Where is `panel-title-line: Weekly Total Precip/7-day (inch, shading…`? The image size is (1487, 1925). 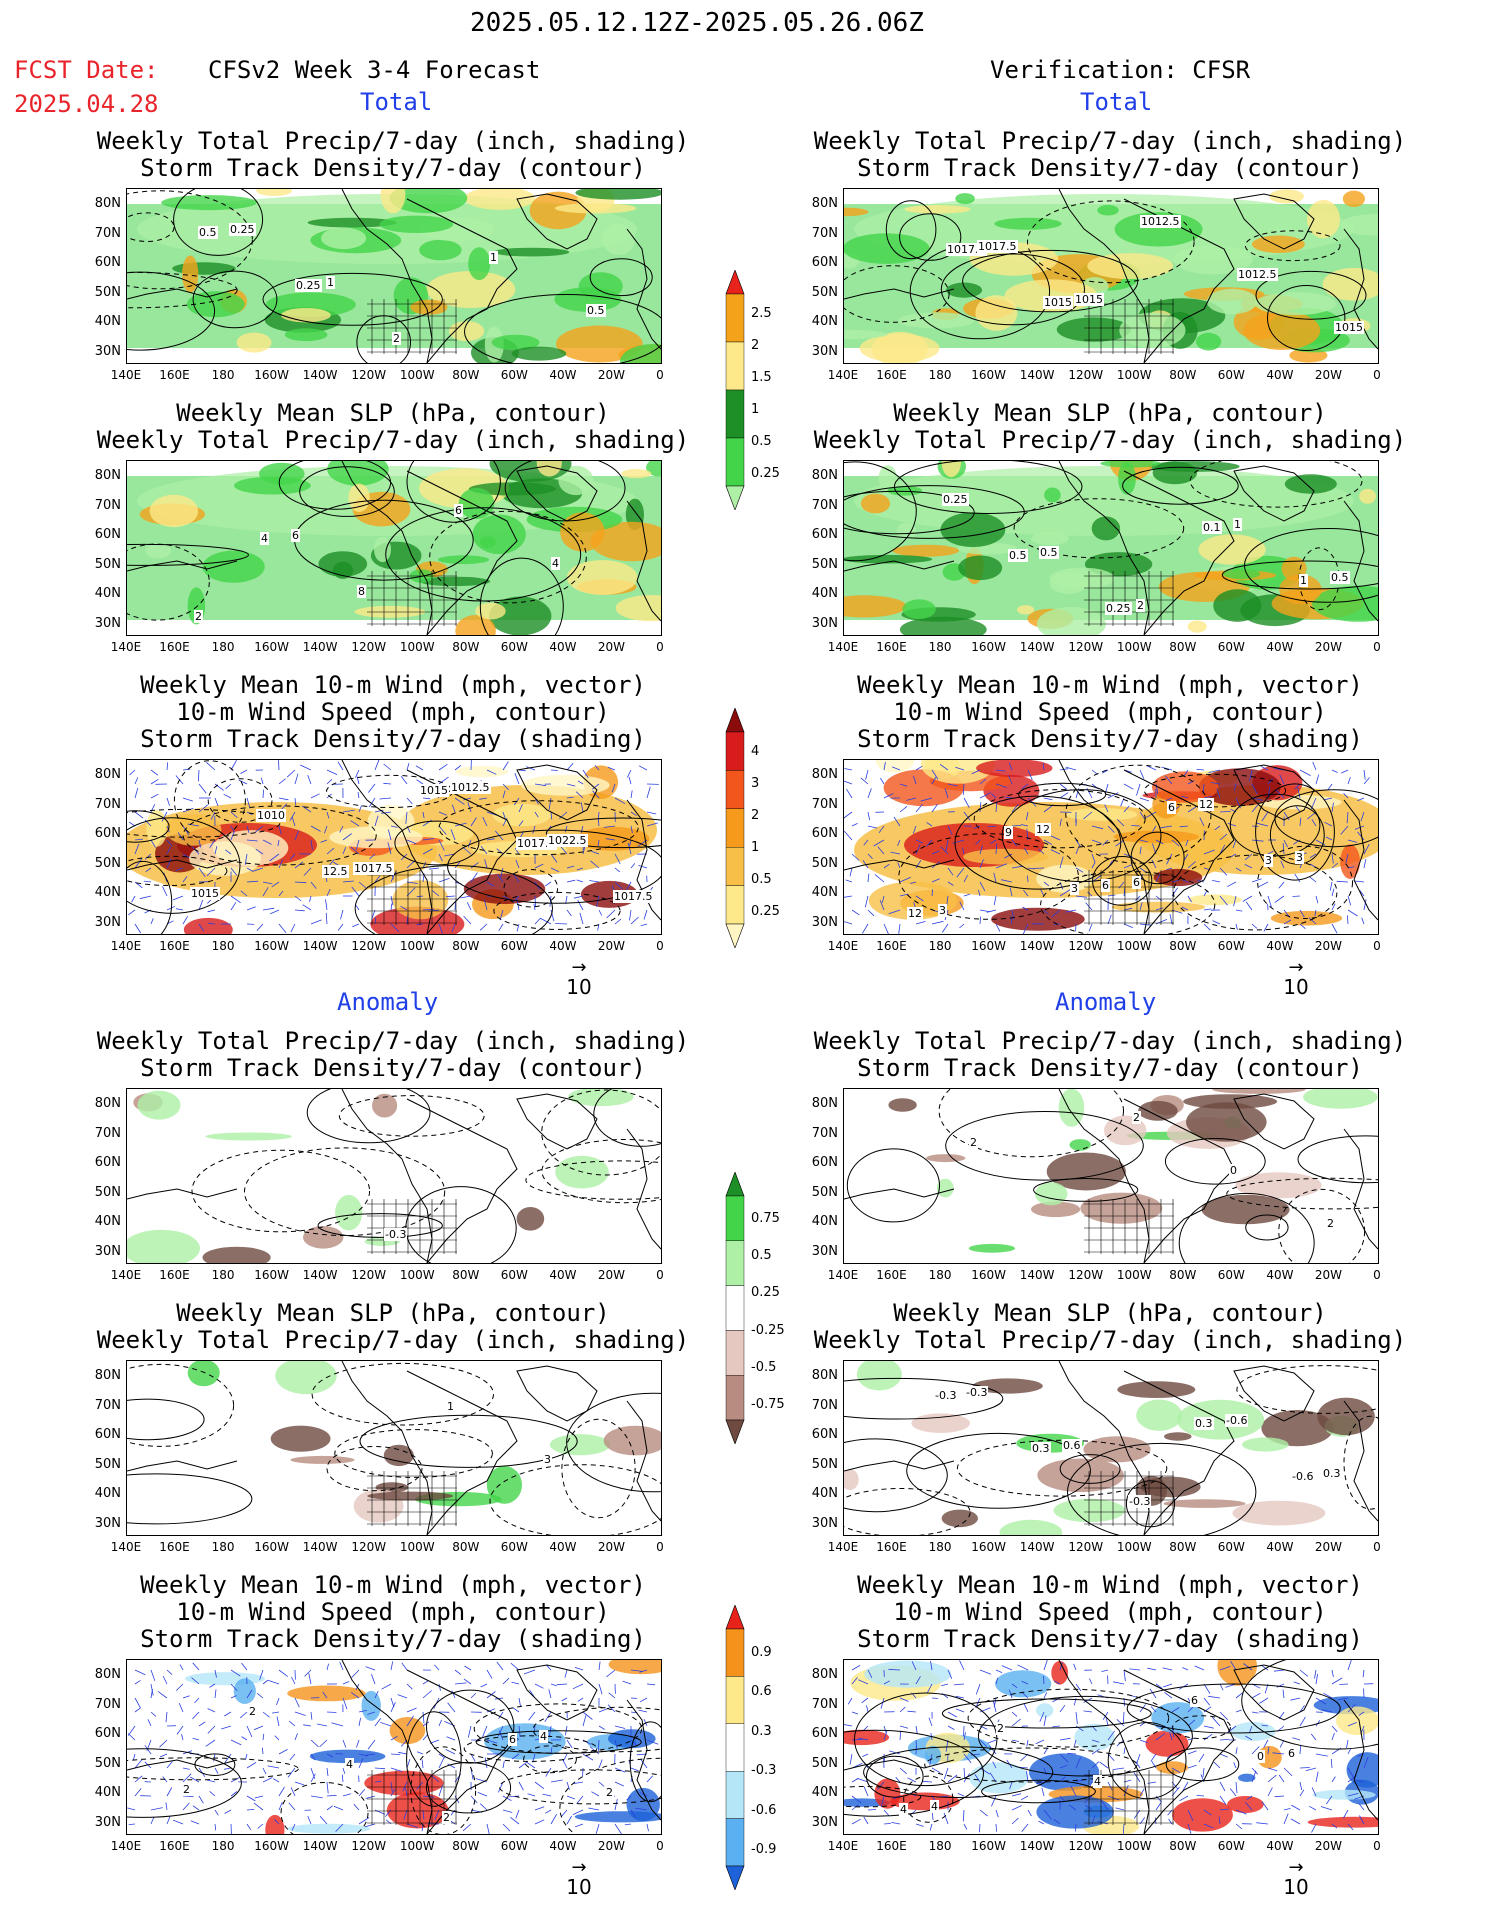 panel-title-line: Weekly Total Precip/7-day (inch, shading… is located at coordinates (1110, 440).